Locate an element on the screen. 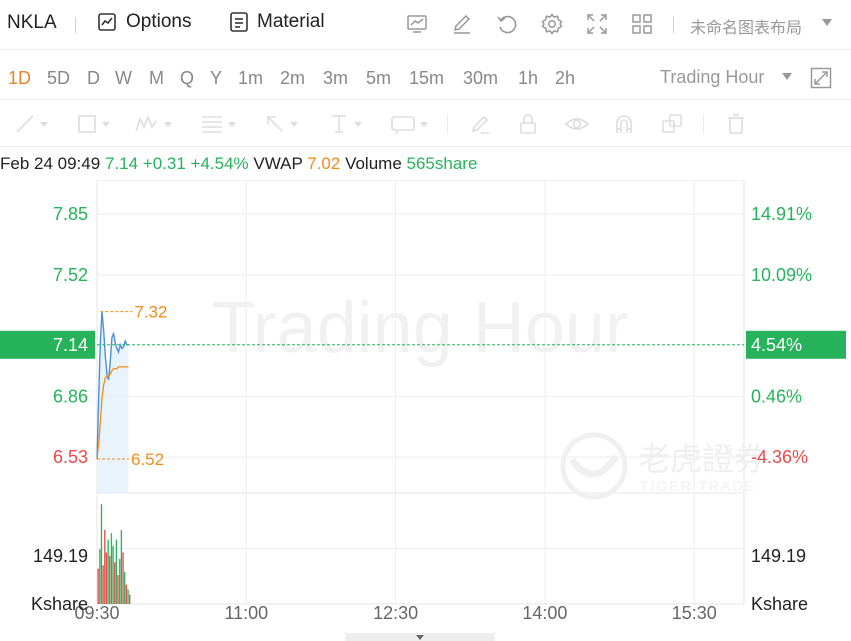 This screenshot has width=851, height=641. x-tick-label: 12:30 is located at coordinates (395, 613).